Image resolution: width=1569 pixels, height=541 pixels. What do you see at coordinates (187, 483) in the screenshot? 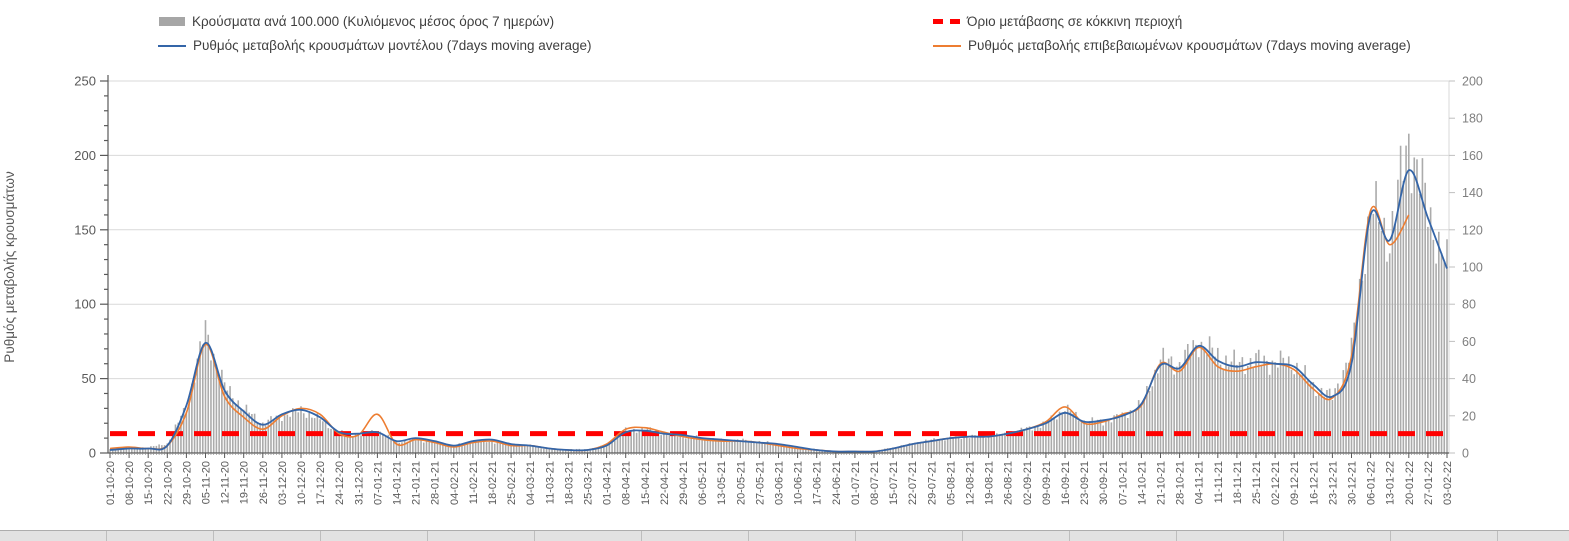
I see `x-tick-label: 29-10-20` at bounding box center [187, 483].